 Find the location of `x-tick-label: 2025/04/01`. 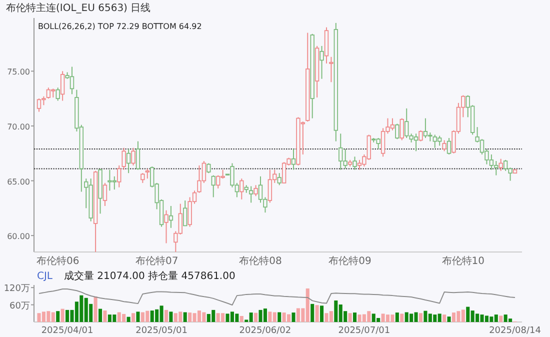

x-tick-label: 2025/04/01 is located at coordinates (67, 331).